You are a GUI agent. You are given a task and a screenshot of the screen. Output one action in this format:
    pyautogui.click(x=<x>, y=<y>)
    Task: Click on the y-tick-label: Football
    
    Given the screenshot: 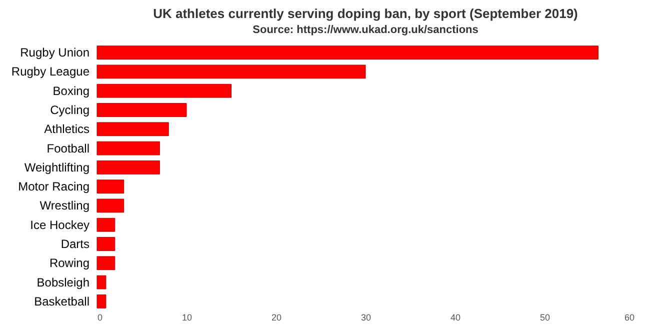 What is the action you would take?
    pyautogui.click(x=68, y=148)
    